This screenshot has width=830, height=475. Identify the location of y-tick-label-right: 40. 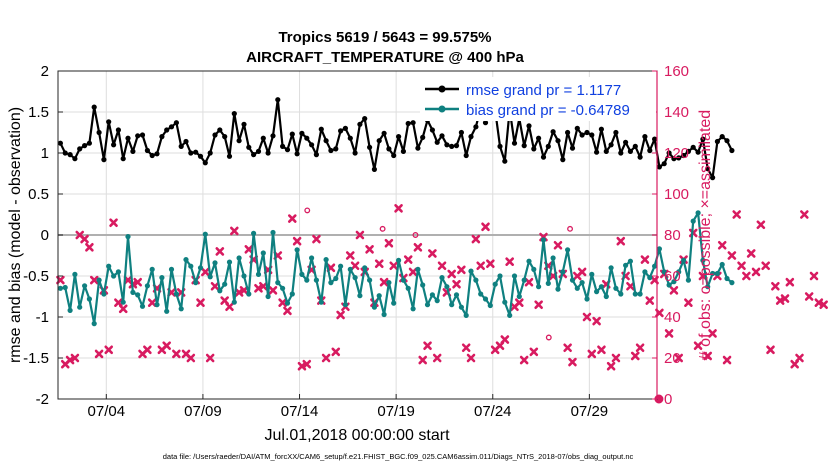
(672, 317).